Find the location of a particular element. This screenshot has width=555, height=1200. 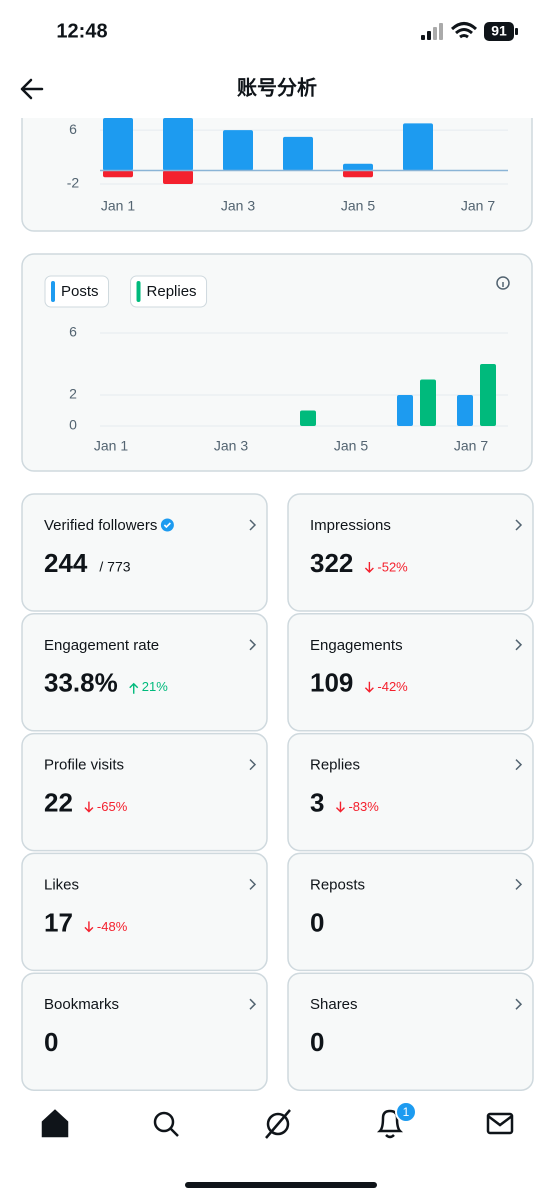

stat-total: / 773 is located at coordinates (114, 567).